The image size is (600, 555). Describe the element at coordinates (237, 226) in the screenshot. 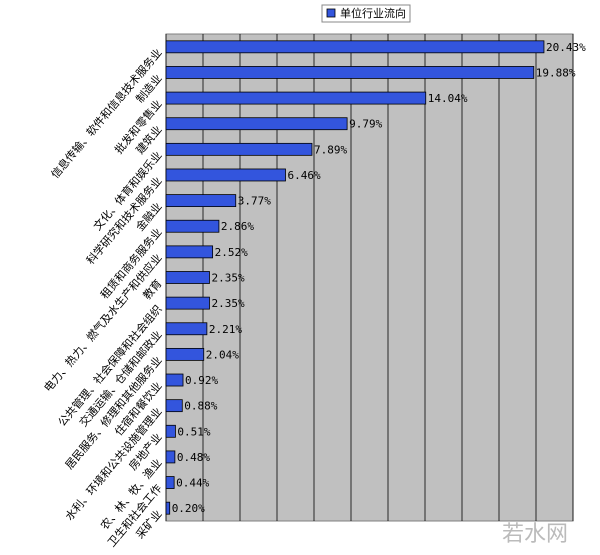

I see `value-label: 2.86%` at that location.